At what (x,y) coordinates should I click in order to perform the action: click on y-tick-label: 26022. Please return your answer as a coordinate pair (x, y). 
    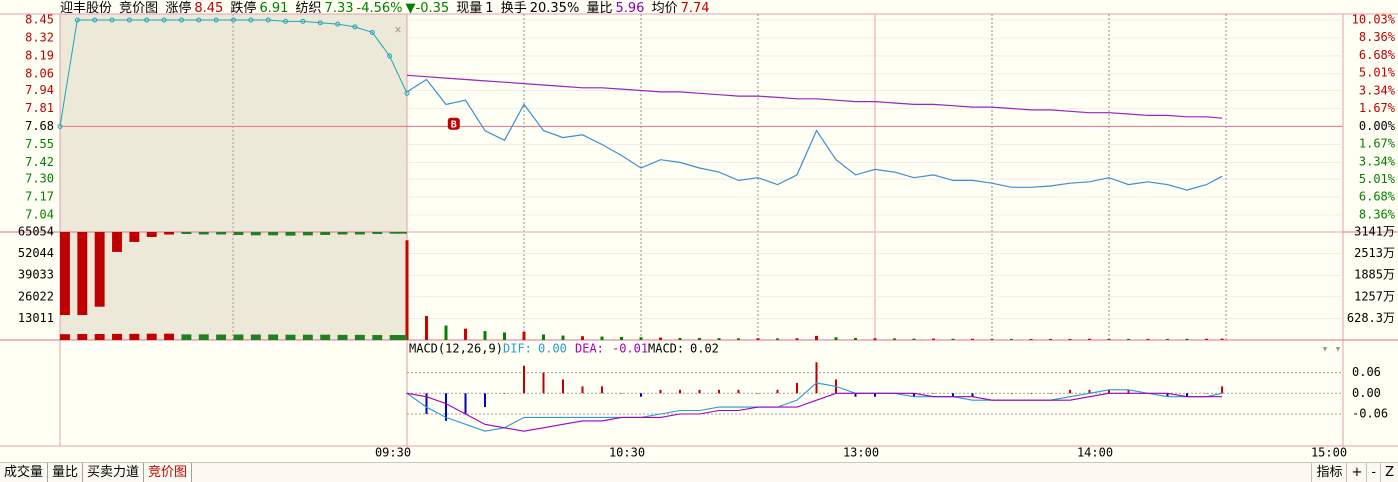
    Looking at the image, I should click on (36, 296).